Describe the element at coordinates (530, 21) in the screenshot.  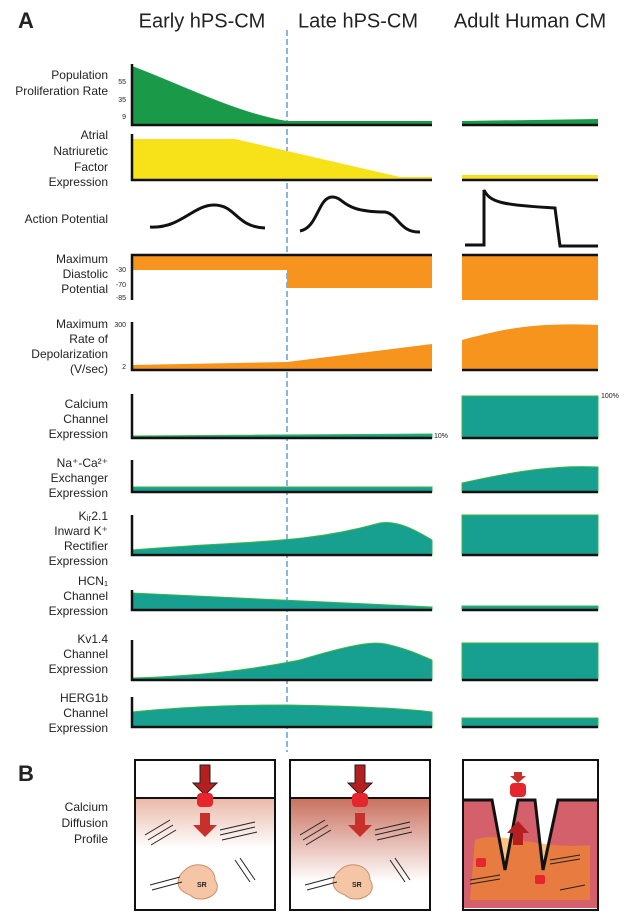
I see `column-header: Adult Human CM` at that location.